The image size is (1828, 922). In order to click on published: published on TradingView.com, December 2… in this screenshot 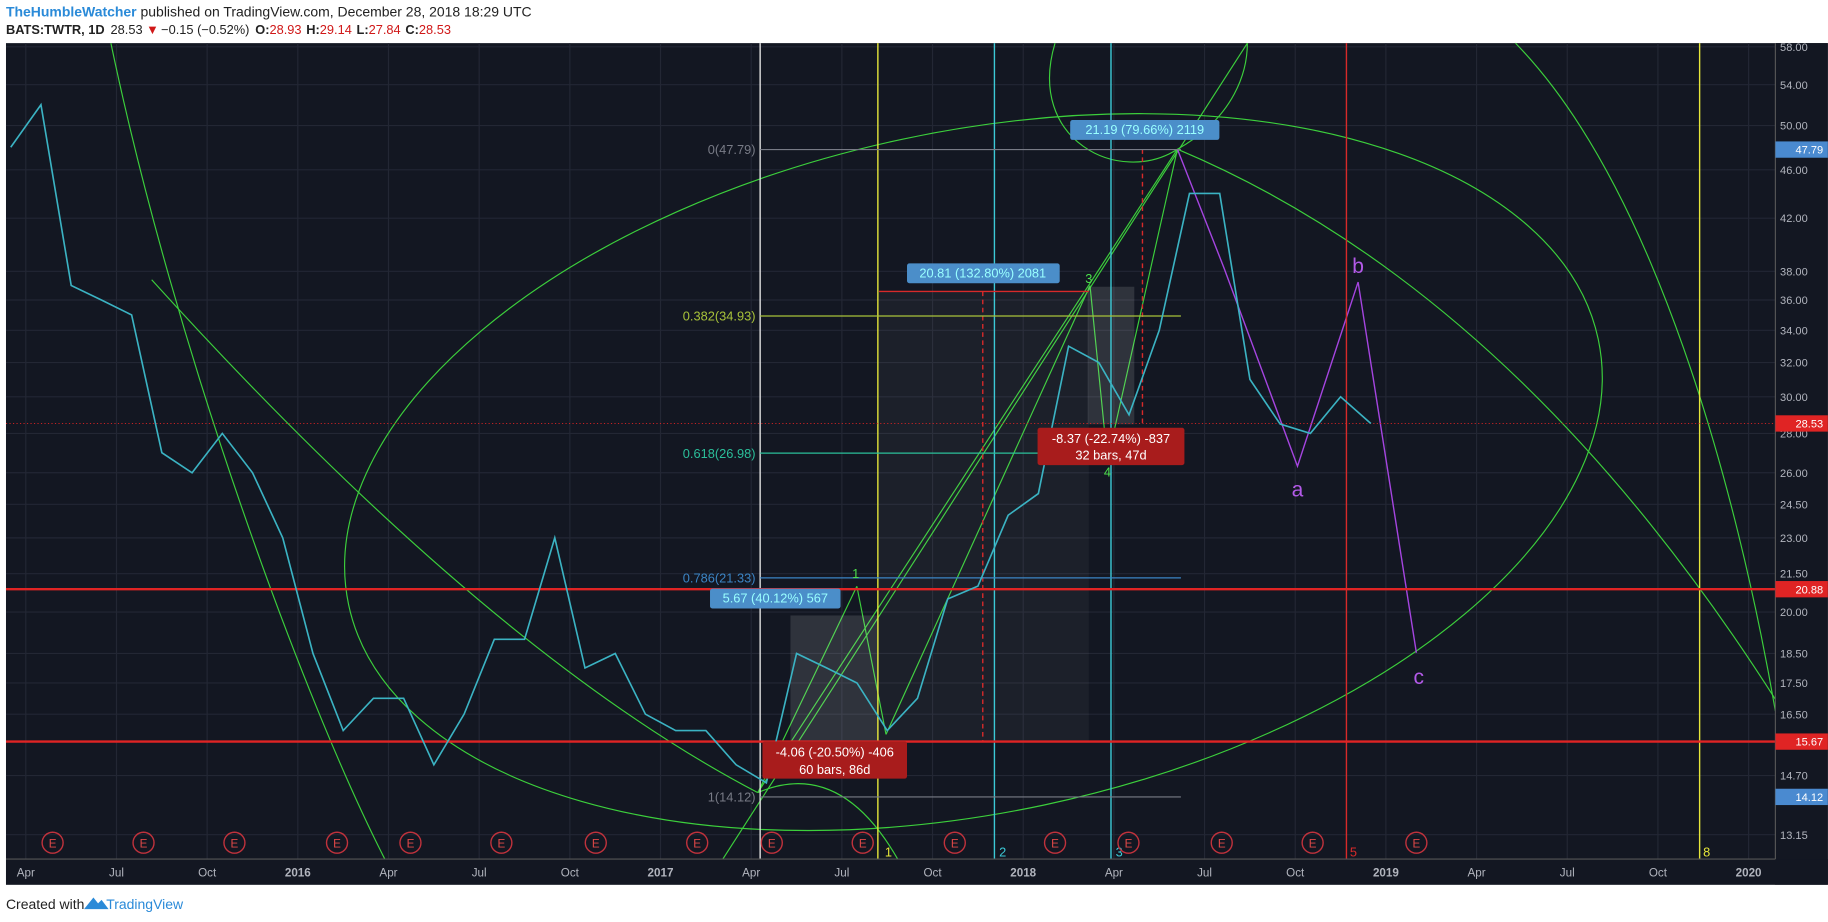, I will do `click(334, 11)`.